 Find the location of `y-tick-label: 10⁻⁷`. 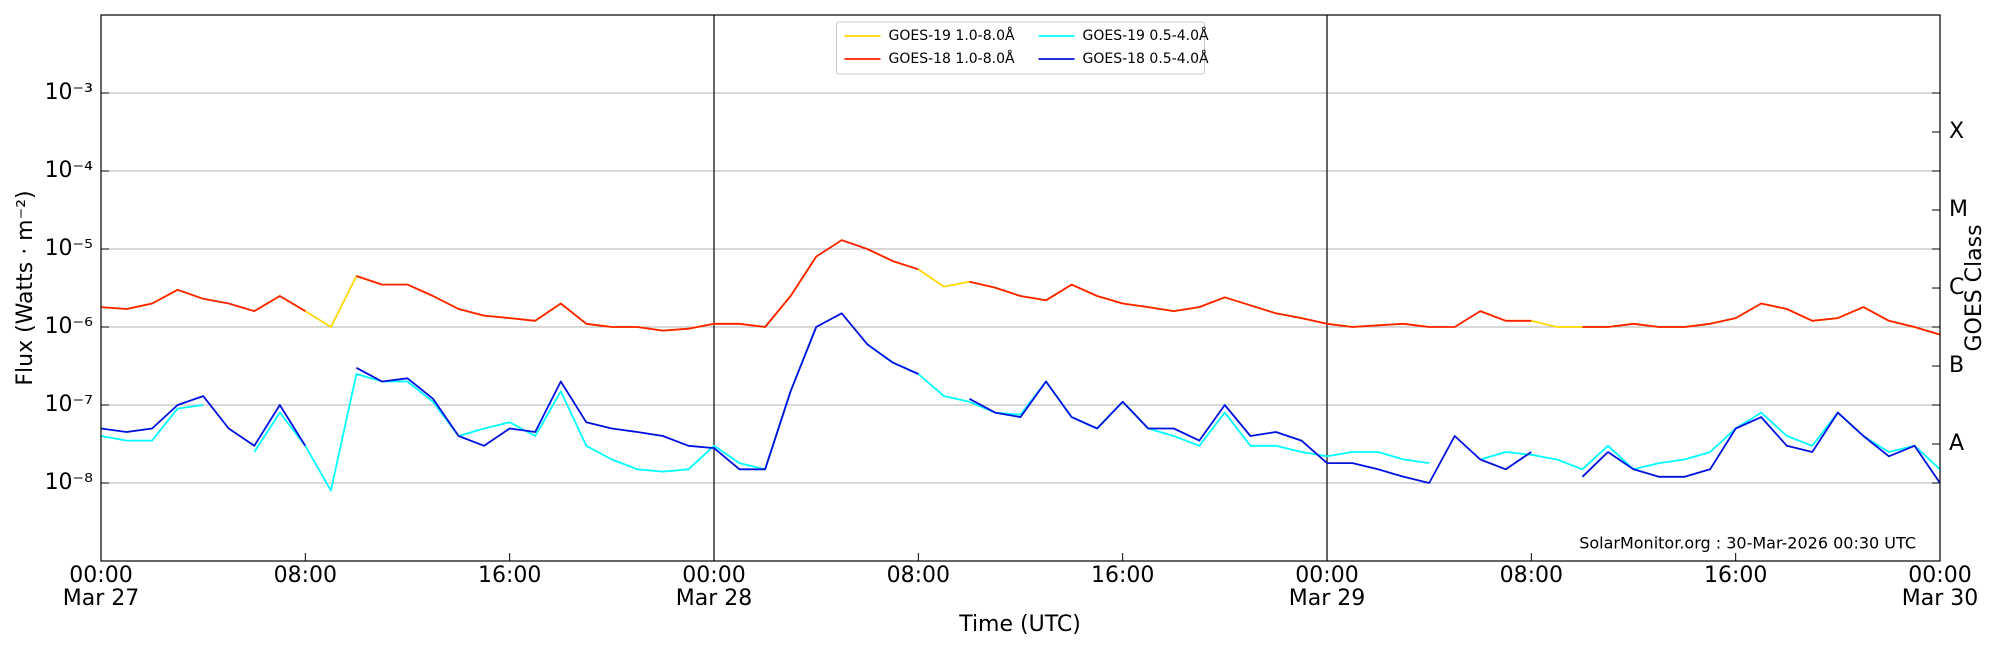

y-tick-label: 10⁻⁷ is located at coordinates (69, 404).